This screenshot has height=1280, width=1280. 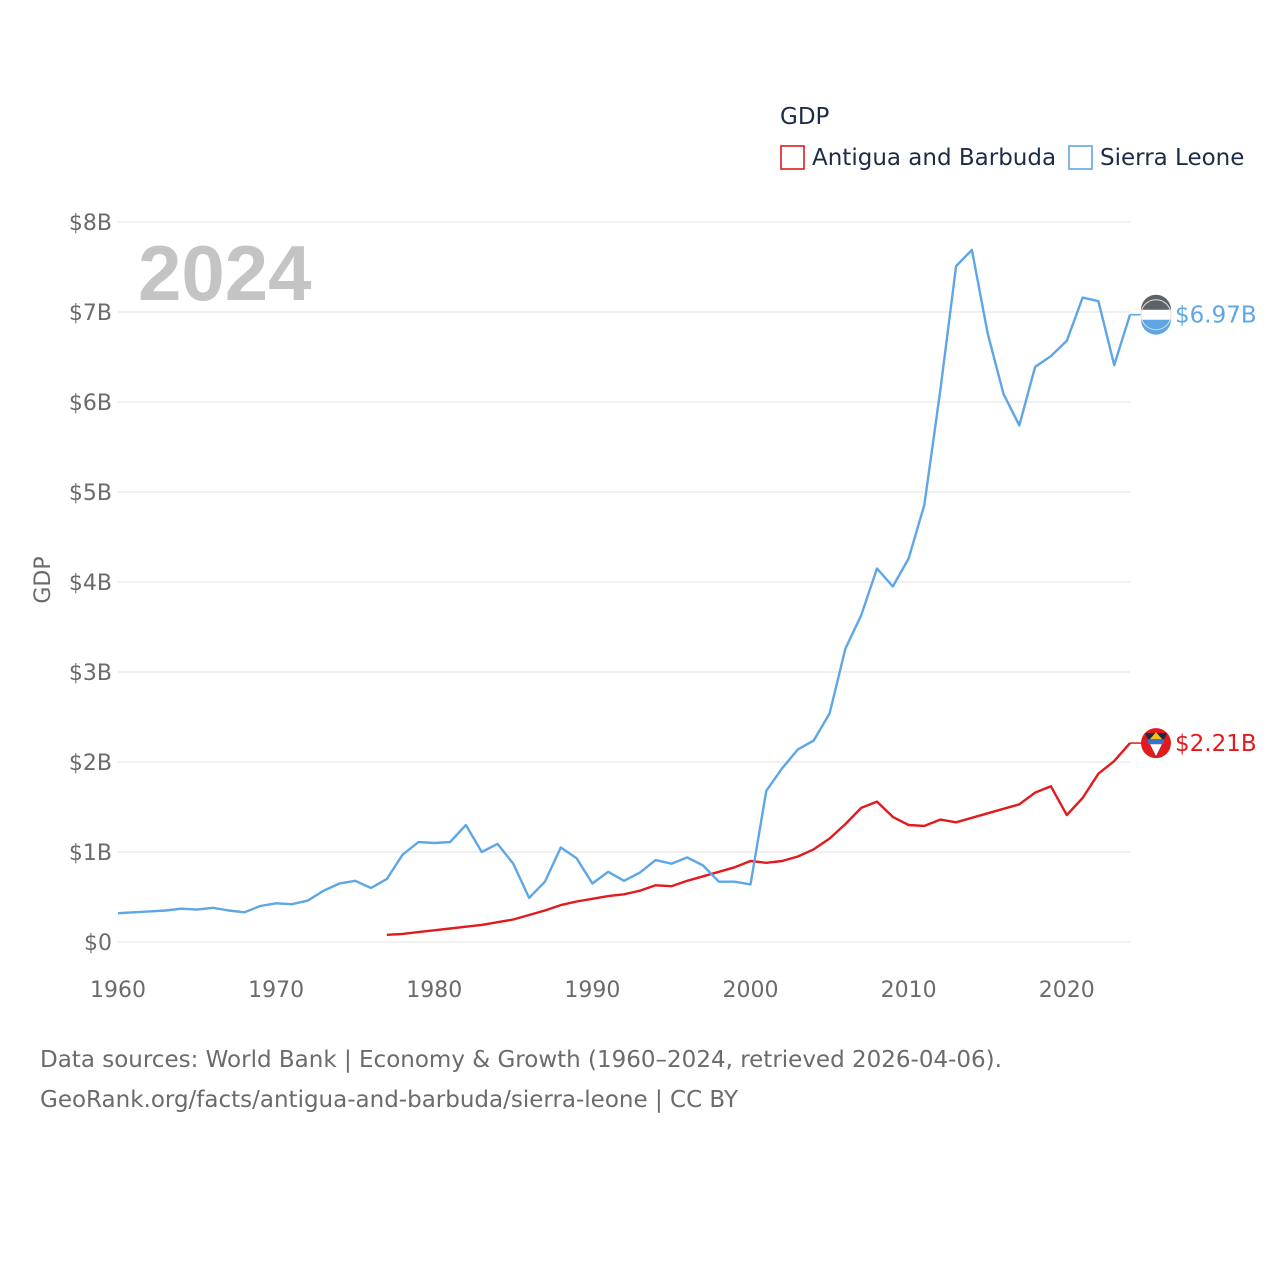 What do you see at coordinates (909, 990) in the screenshot?
I see `x-tick-label: 2010` at bounding box center [909, 990].